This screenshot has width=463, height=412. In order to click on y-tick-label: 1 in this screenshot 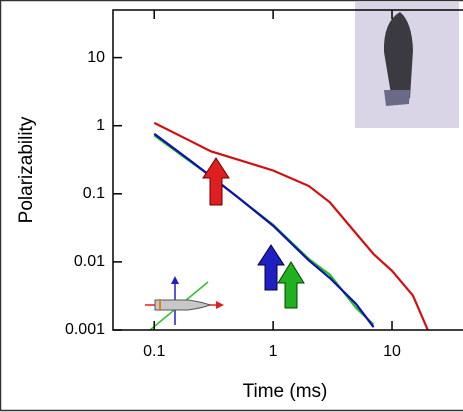, I will do `click(100, 125)`.